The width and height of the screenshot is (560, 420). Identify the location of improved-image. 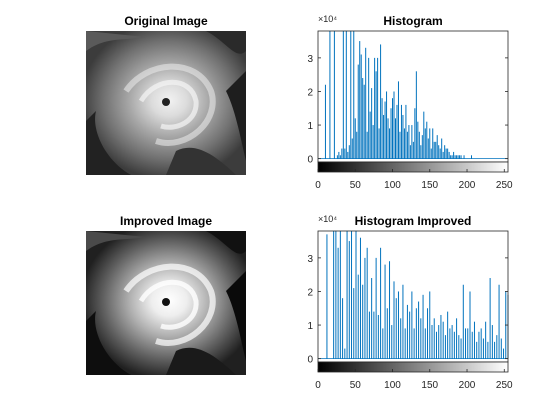
(166, 303).